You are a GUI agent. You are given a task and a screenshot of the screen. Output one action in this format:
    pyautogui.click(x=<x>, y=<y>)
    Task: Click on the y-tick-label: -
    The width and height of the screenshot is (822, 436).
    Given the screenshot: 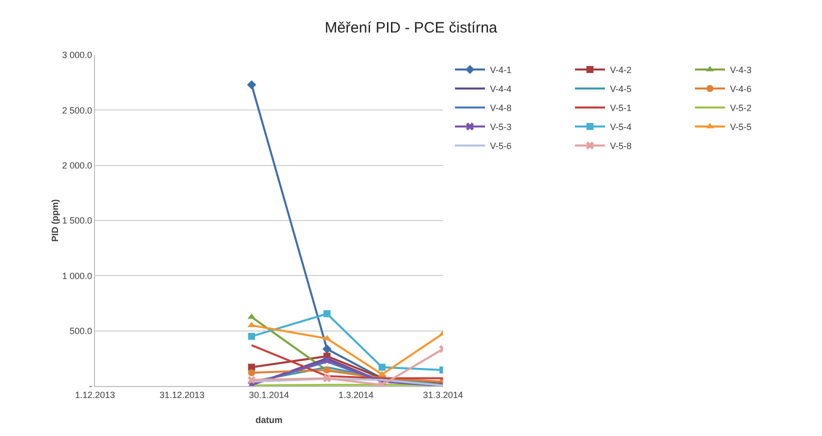 What is the action you would take?
    pyautogui.click(x=90, y=386)
    